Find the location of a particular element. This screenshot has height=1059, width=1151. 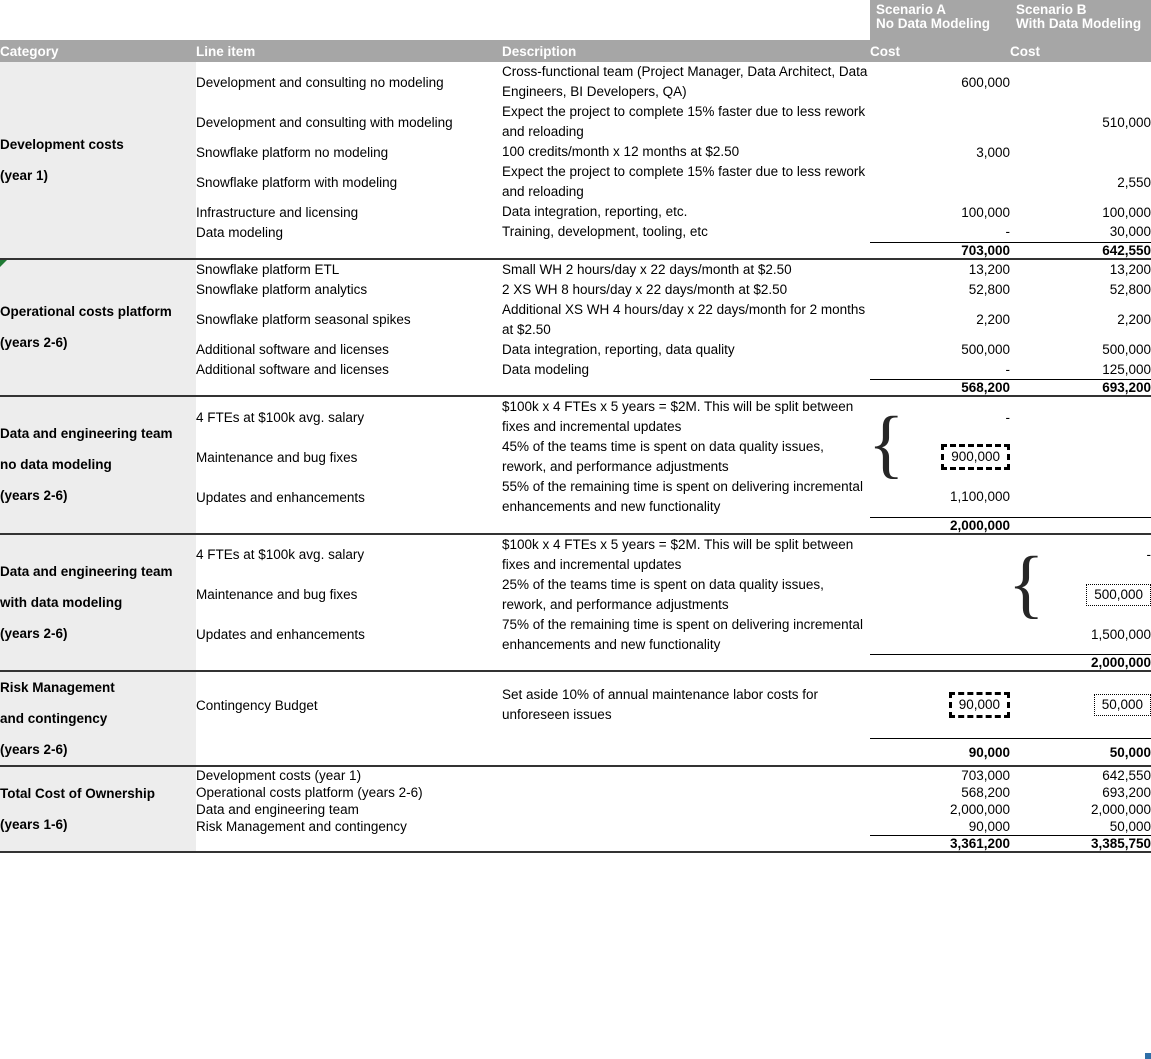

scenario-b-header-line2: With Data Modeling is located at coordinates (1079, 23).